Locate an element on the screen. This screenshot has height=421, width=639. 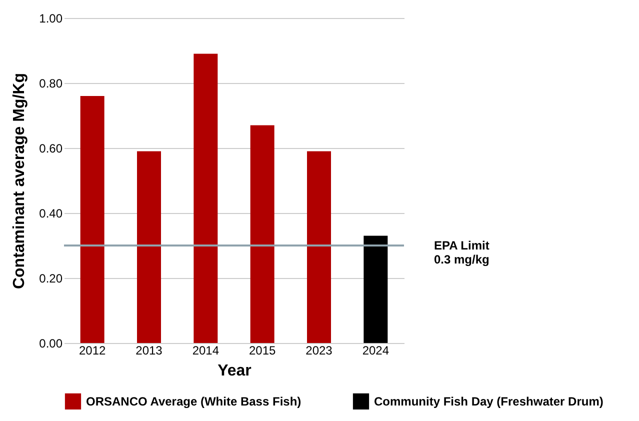
x-tick-label: 2023 is located at coordinates (319, 351).